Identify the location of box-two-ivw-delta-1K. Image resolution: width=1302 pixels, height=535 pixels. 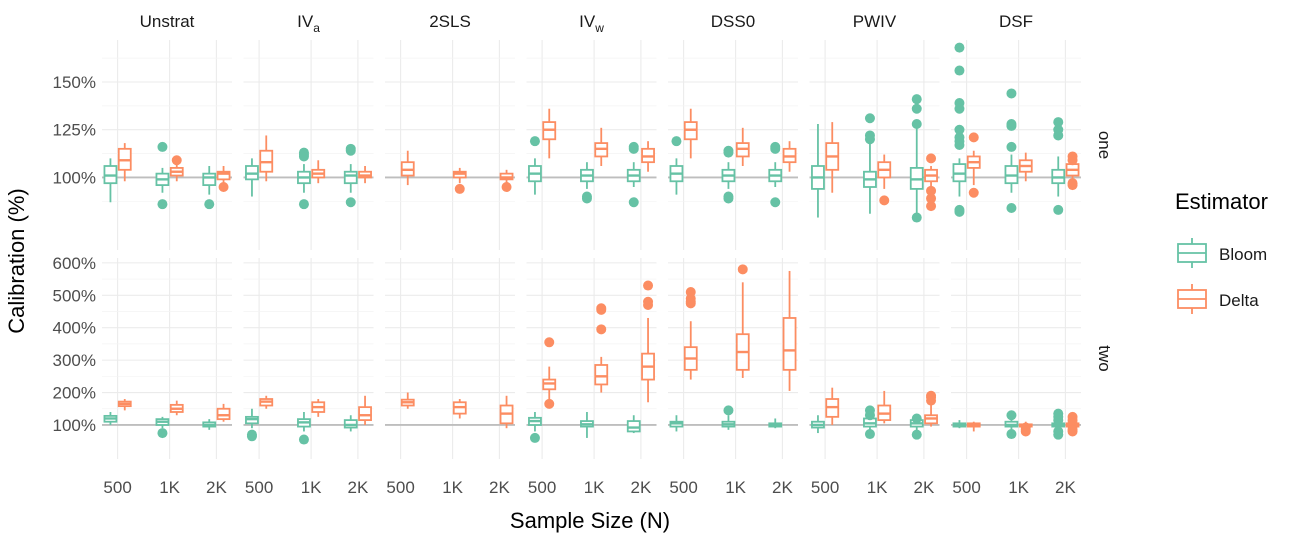
(601, 348).